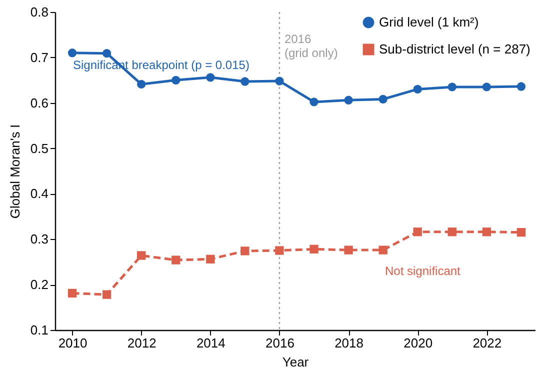  I want to click on x-axis-title: Year, so click(296, 362).